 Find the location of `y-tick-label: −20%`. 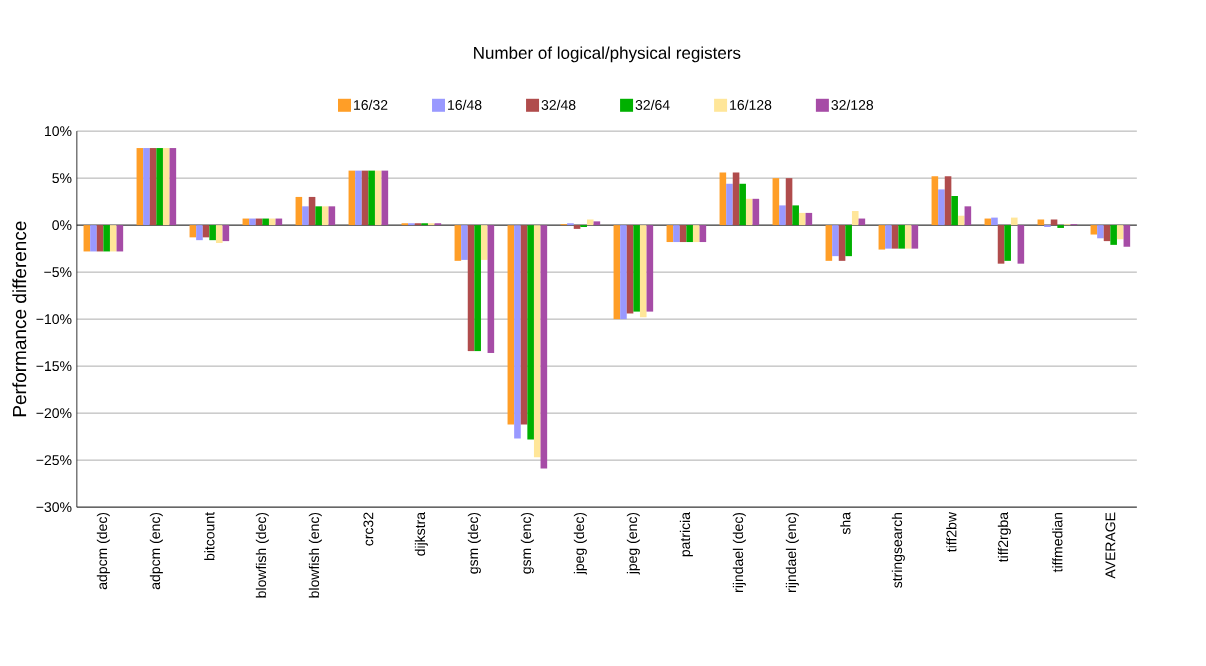

y-tick-label: −20% is located at coordinates (54, 413).